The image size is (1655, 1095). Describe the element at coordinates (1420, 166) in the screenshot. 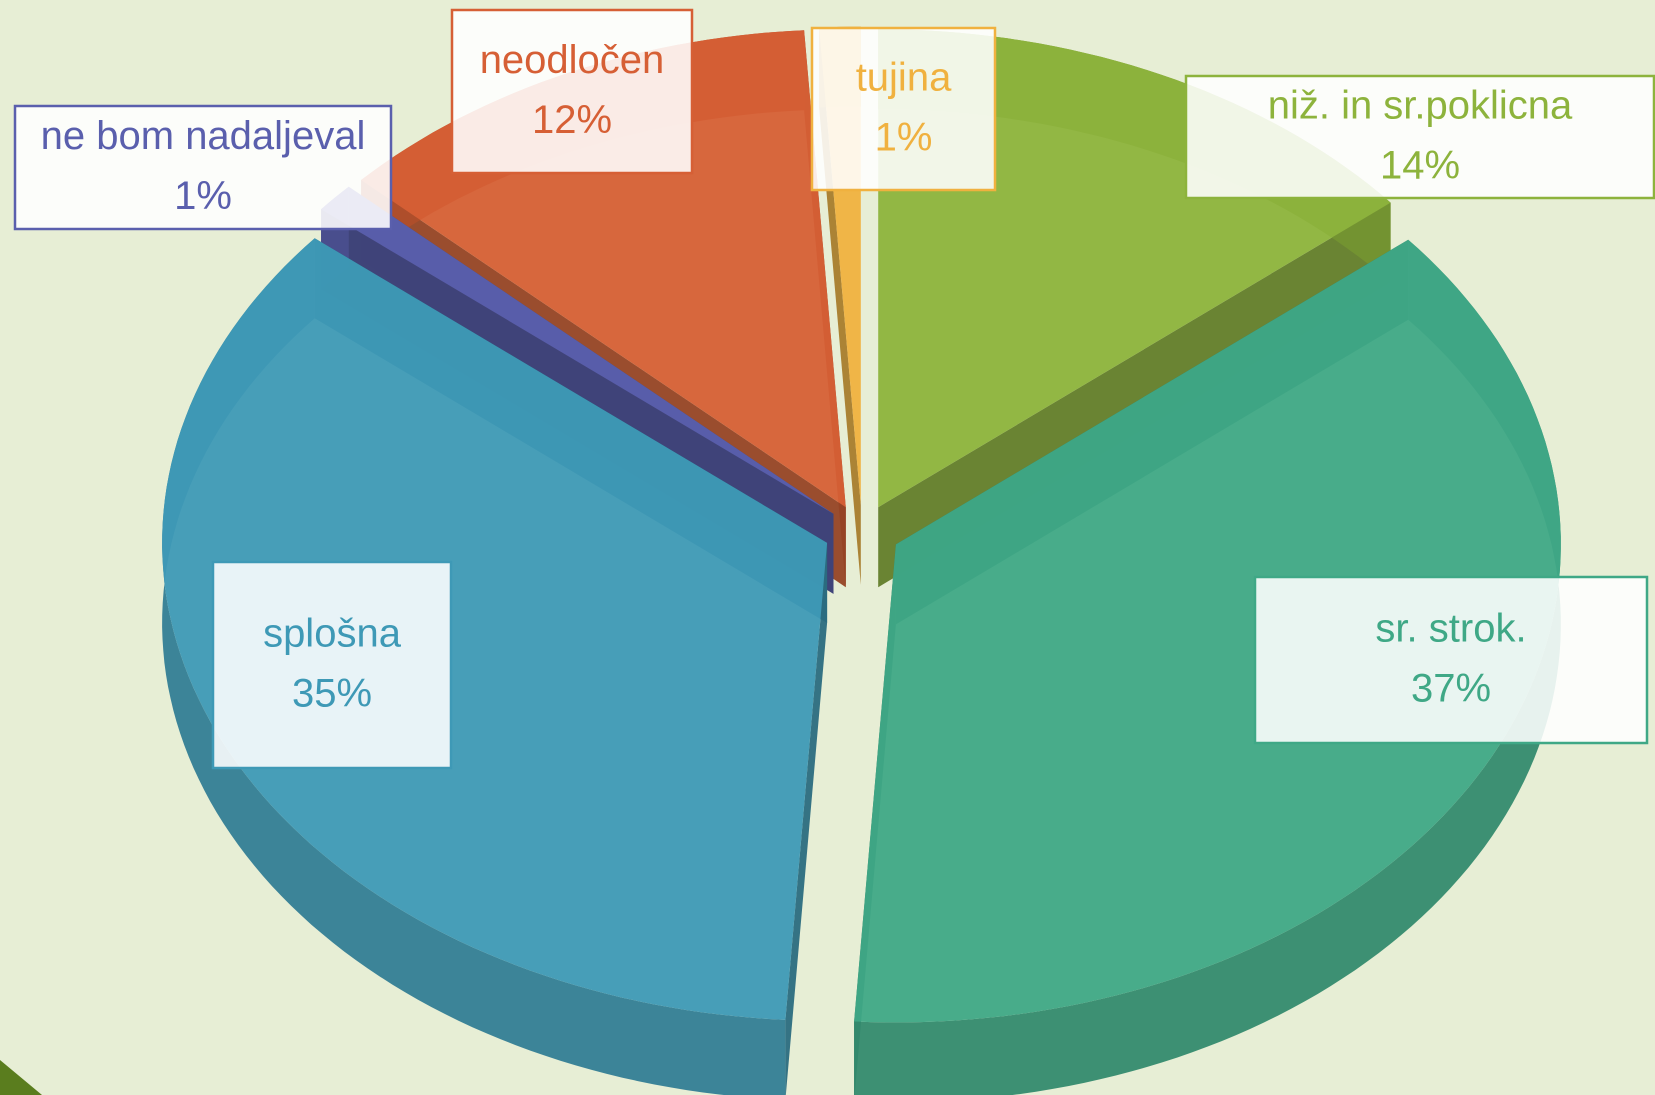

I see `slice-value-label: 14%` at that location.